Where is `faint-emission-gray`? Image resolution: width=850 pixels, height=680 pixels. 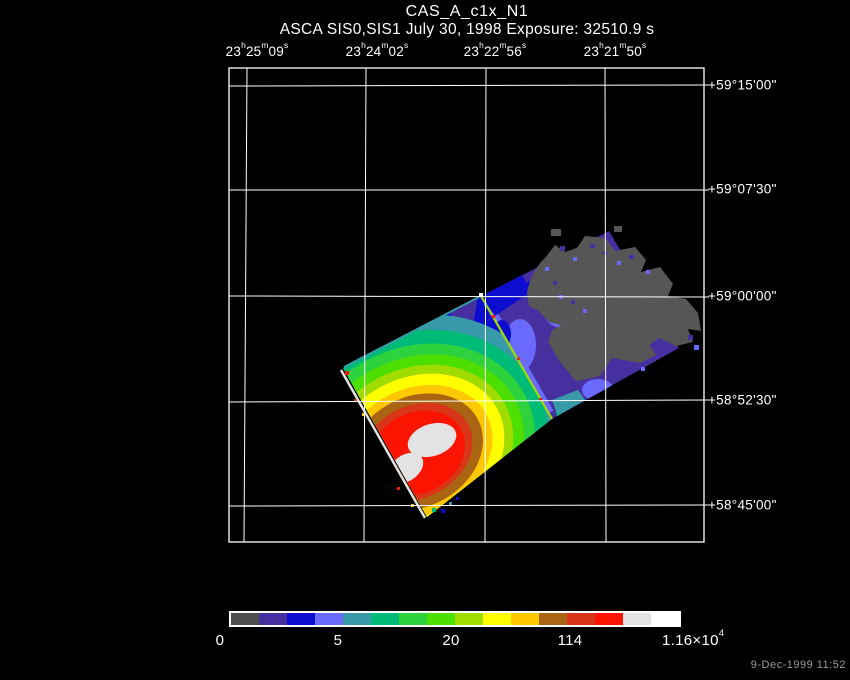 faint-emission-gray is located at coordinates (614, 291).